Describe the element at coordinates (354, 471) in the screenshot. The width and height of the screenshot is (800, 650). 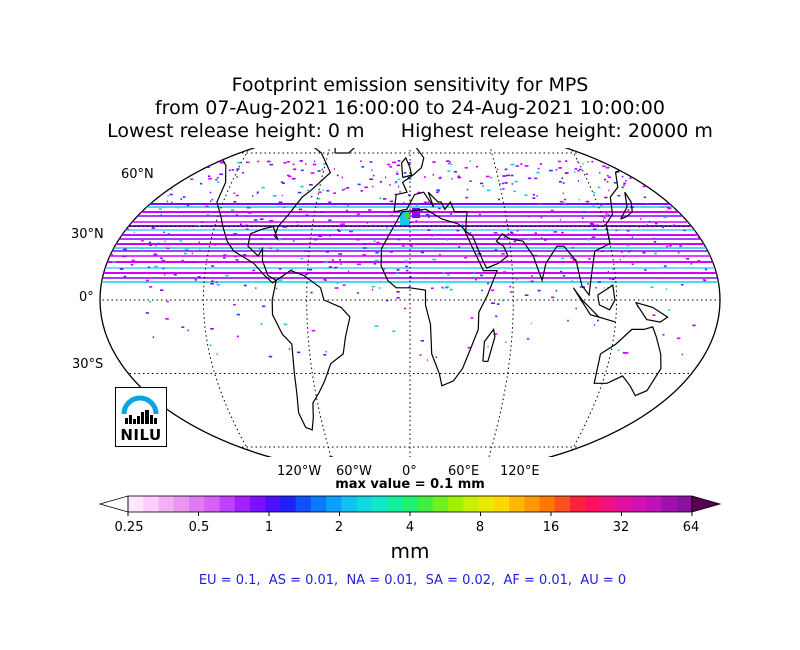
I see `lon-label-60w: 60°W` at that location.